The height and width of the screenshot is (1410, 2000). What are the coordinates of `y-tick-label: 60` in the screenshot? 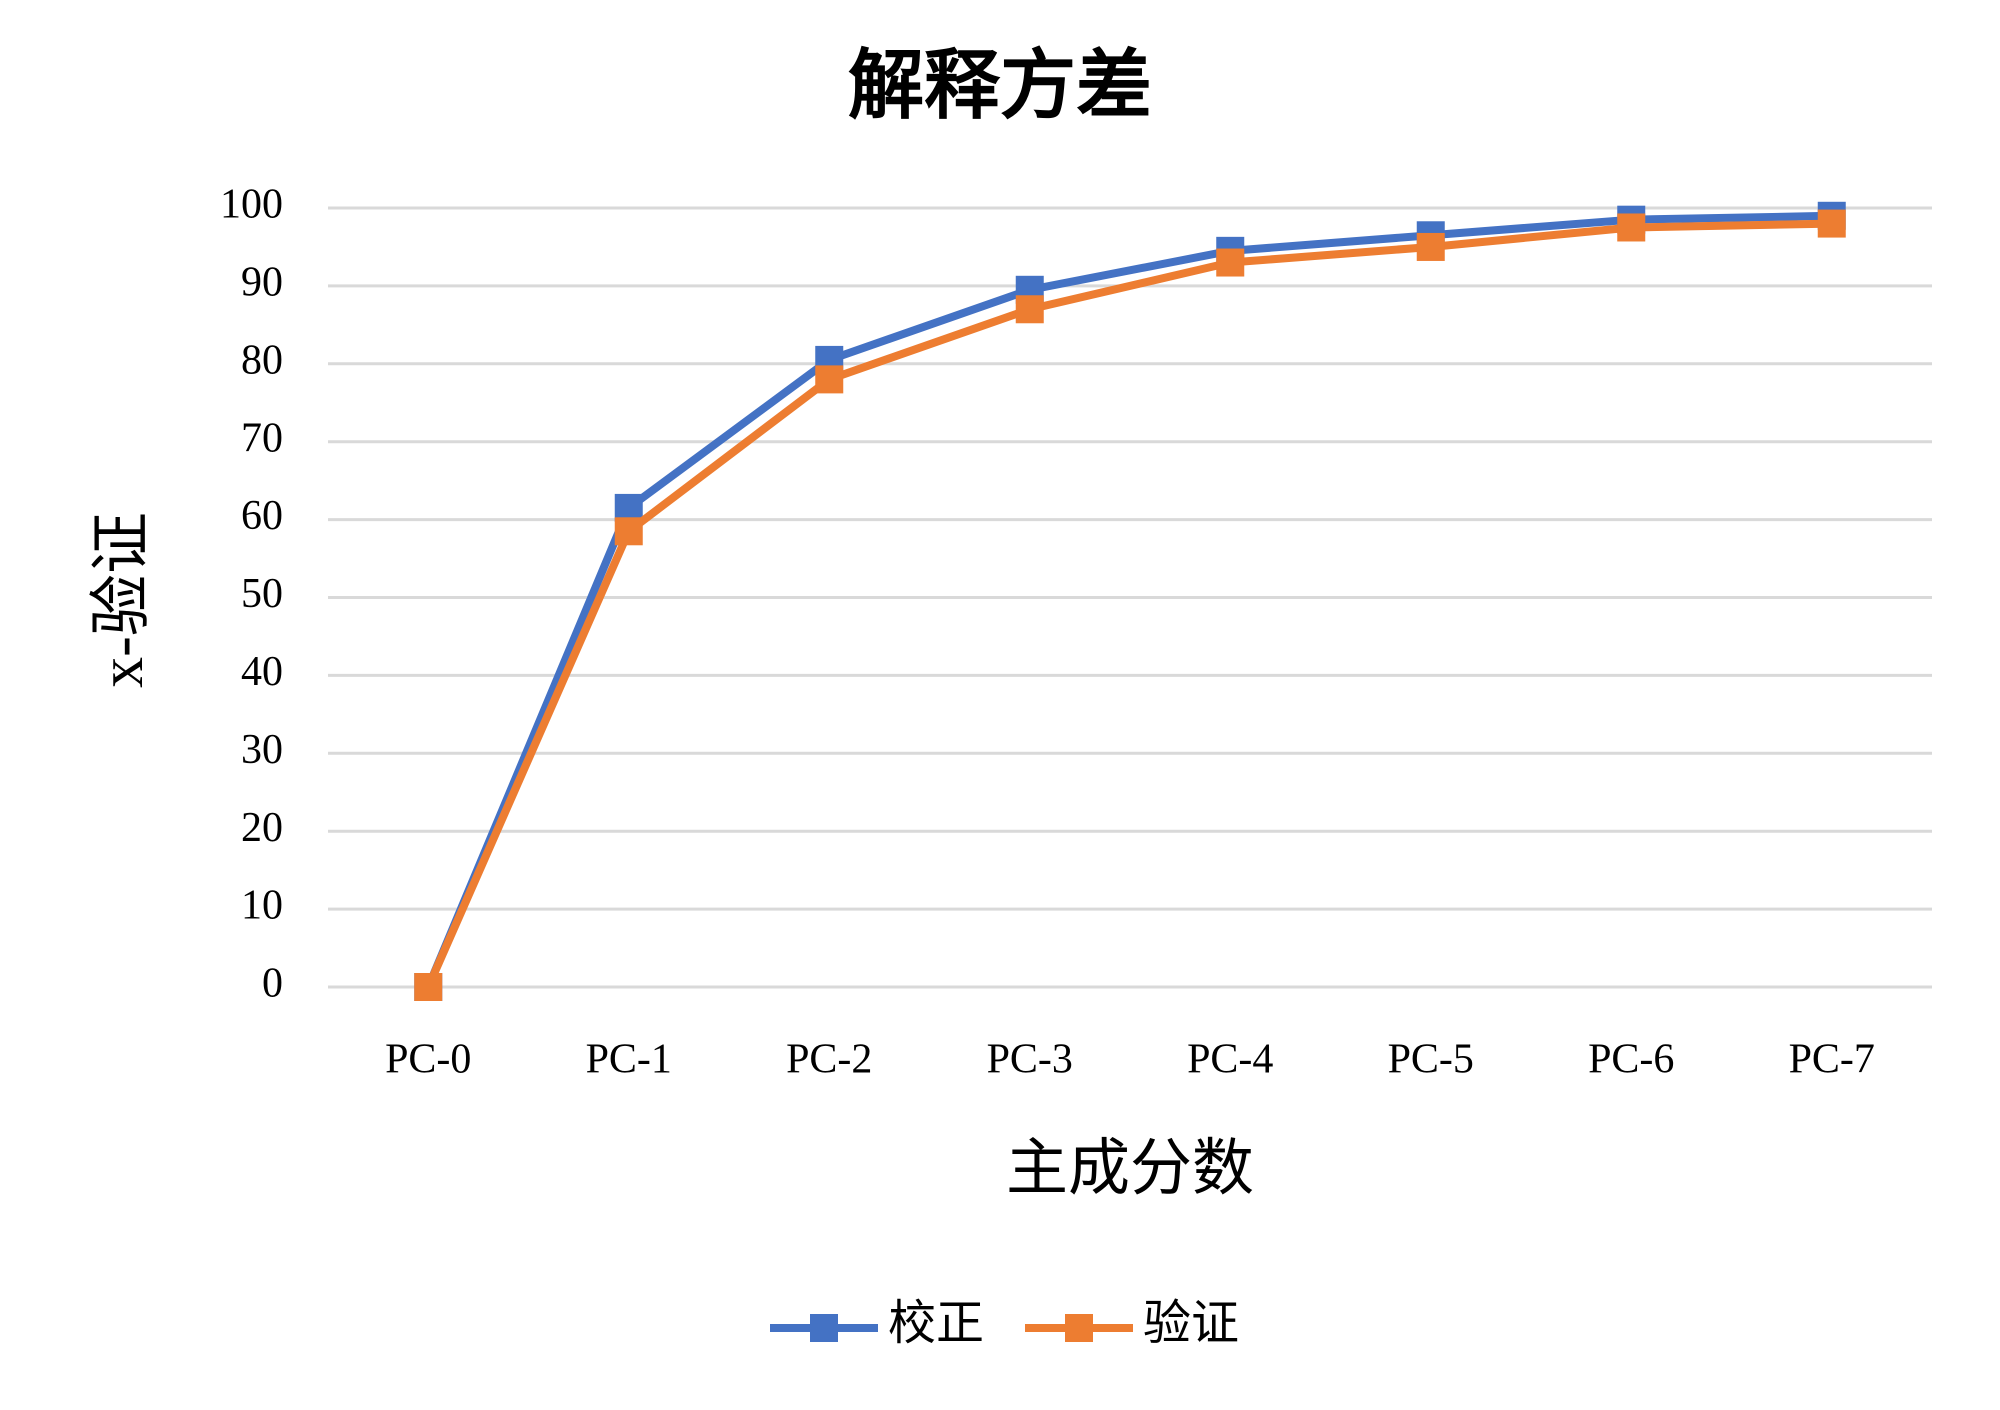 It's located at (262, 516).